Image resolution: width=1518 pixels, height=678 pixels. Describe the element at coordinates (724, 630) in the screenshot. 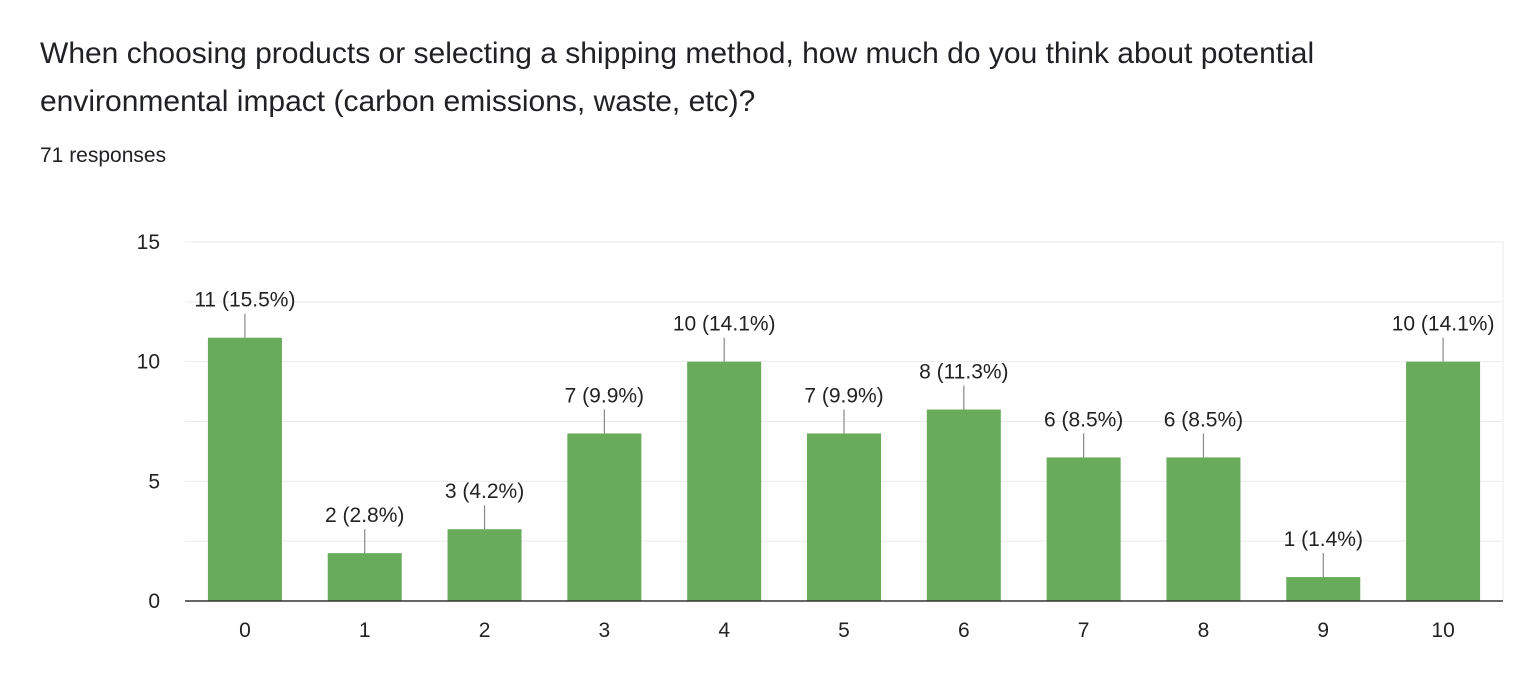

I see `x-tick-label: 4` at that location.